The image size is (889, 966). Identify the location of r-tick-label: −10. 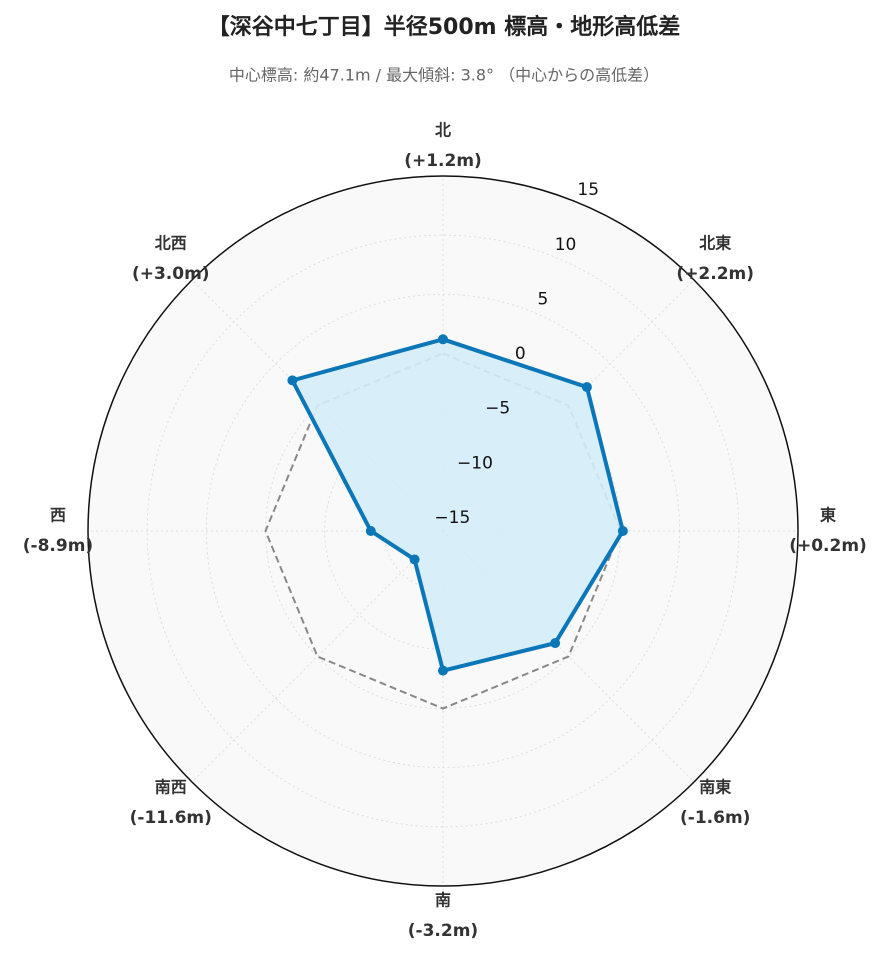
(475, 463).